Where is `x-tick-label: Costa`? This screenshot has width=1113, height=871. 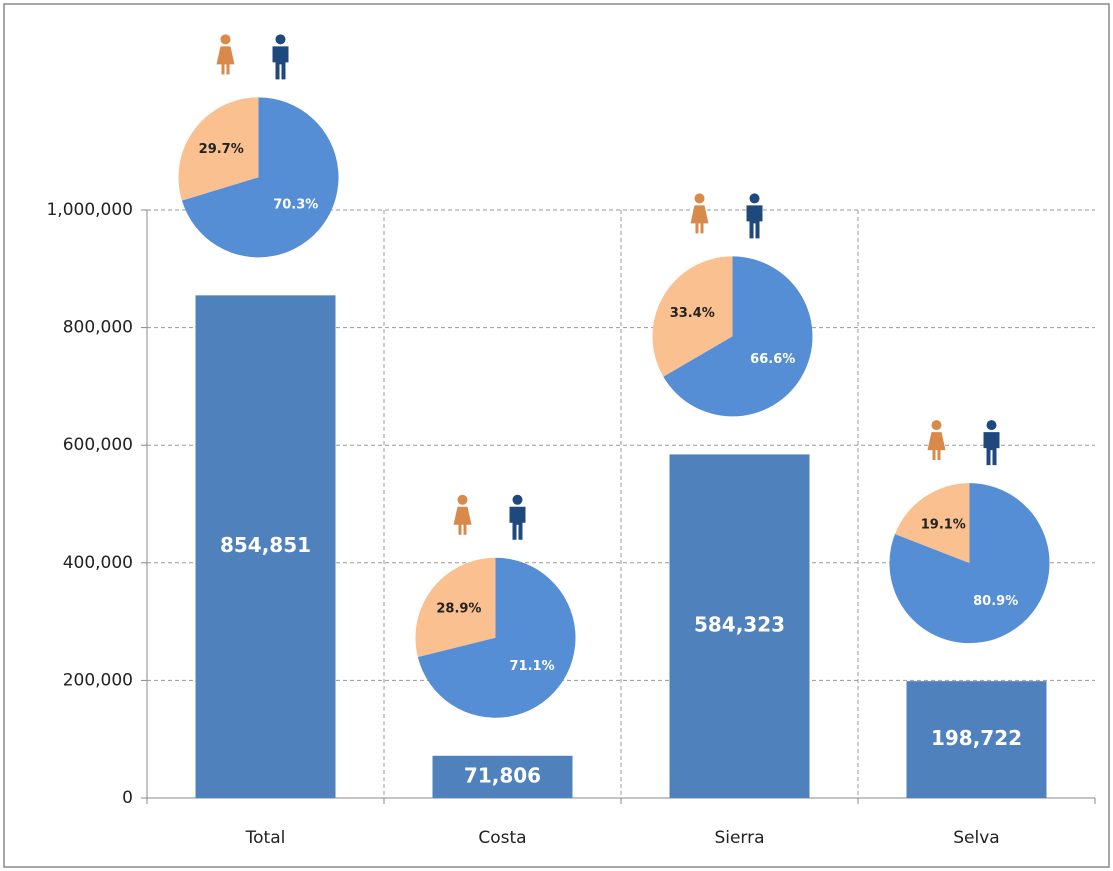 x-tick-label: Costa is located at coordinates (502, 838).